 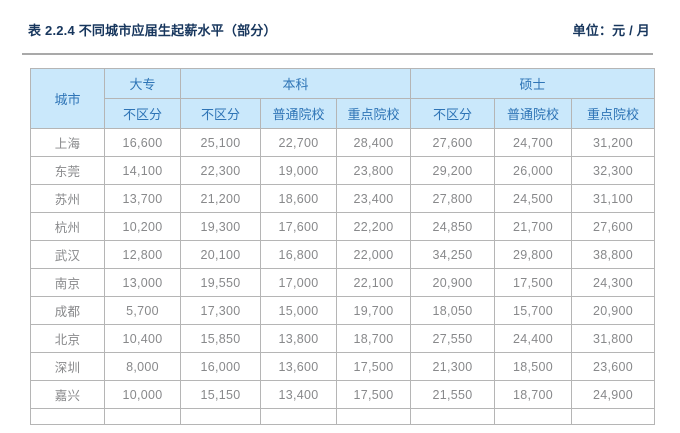 I want to click on value-cell: 23,800, so click(x=373, y=170).